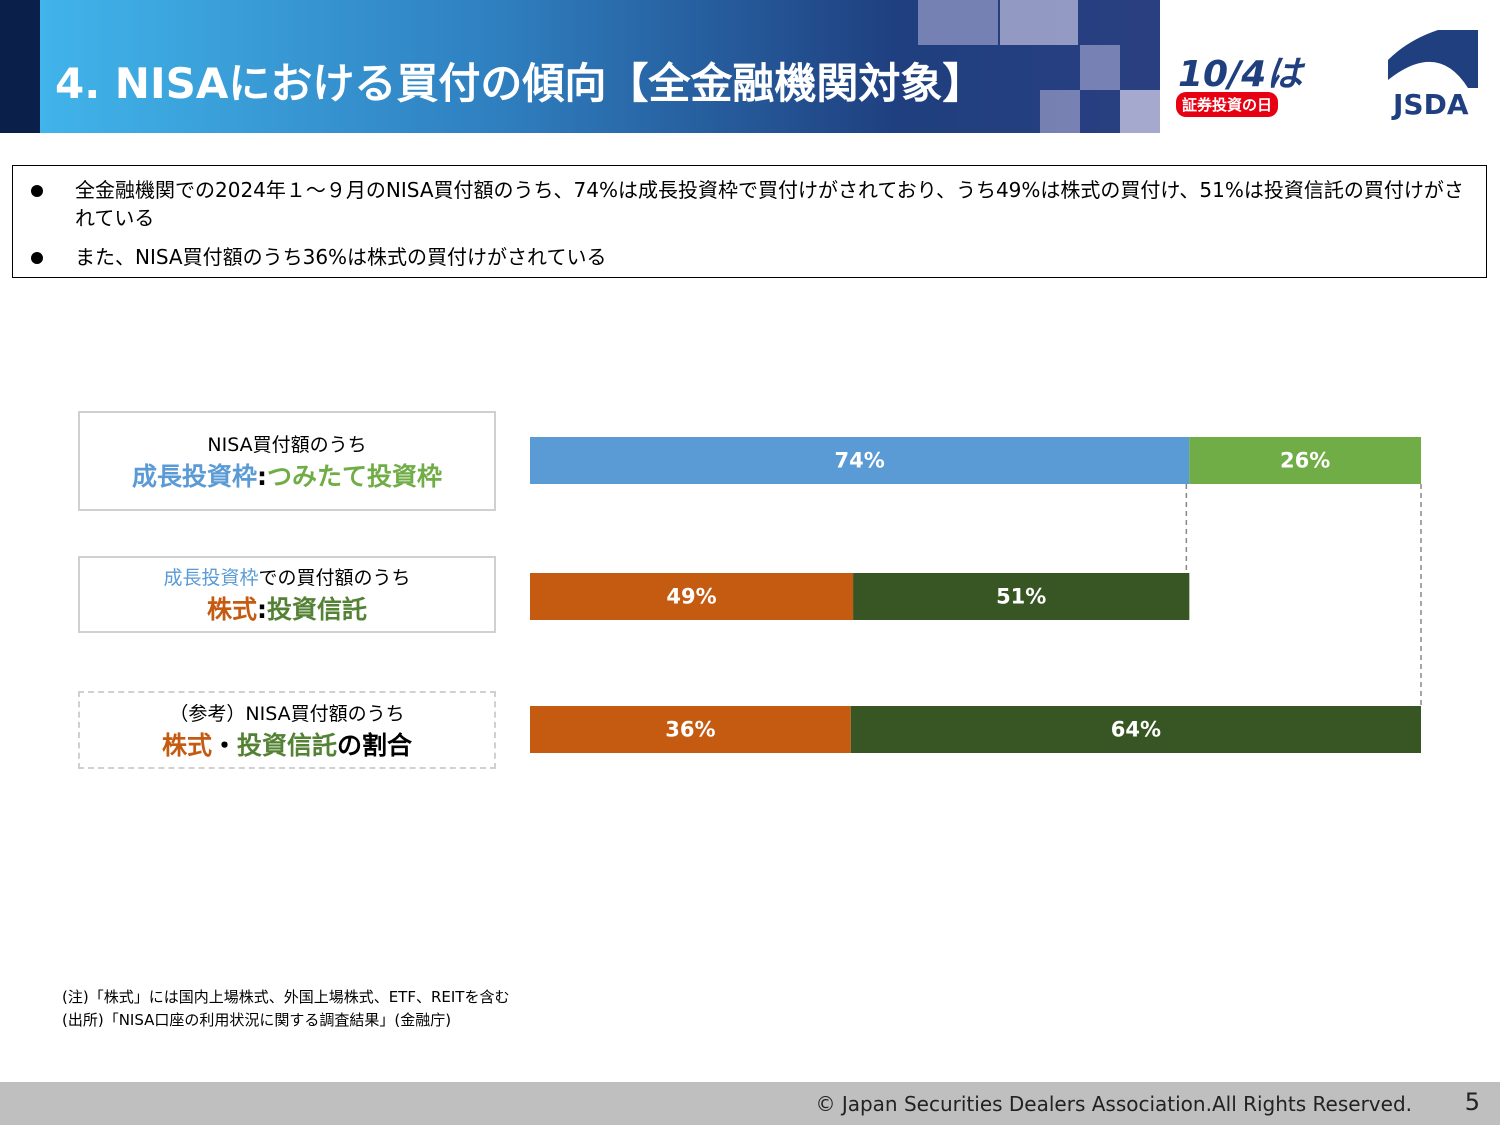 This screenshot has width=1500, height=1125. I want to click on row-heading: 株式:投資信託, so click(287, 608).